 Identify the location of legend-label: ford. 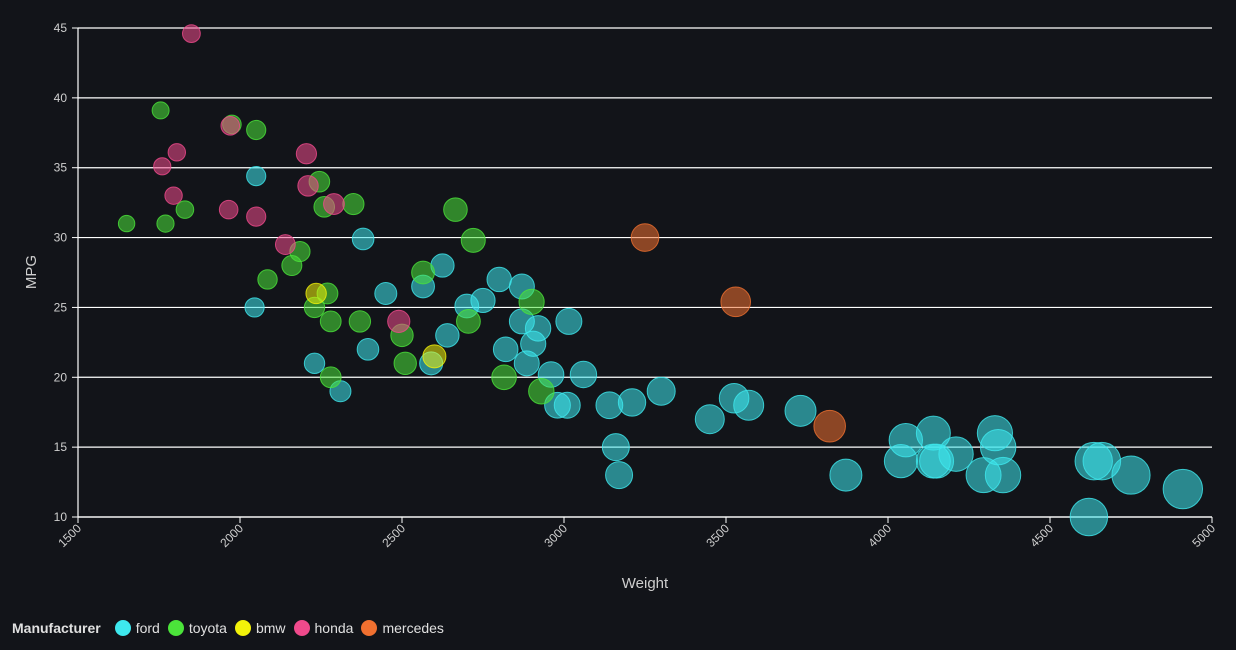
(147, 628).